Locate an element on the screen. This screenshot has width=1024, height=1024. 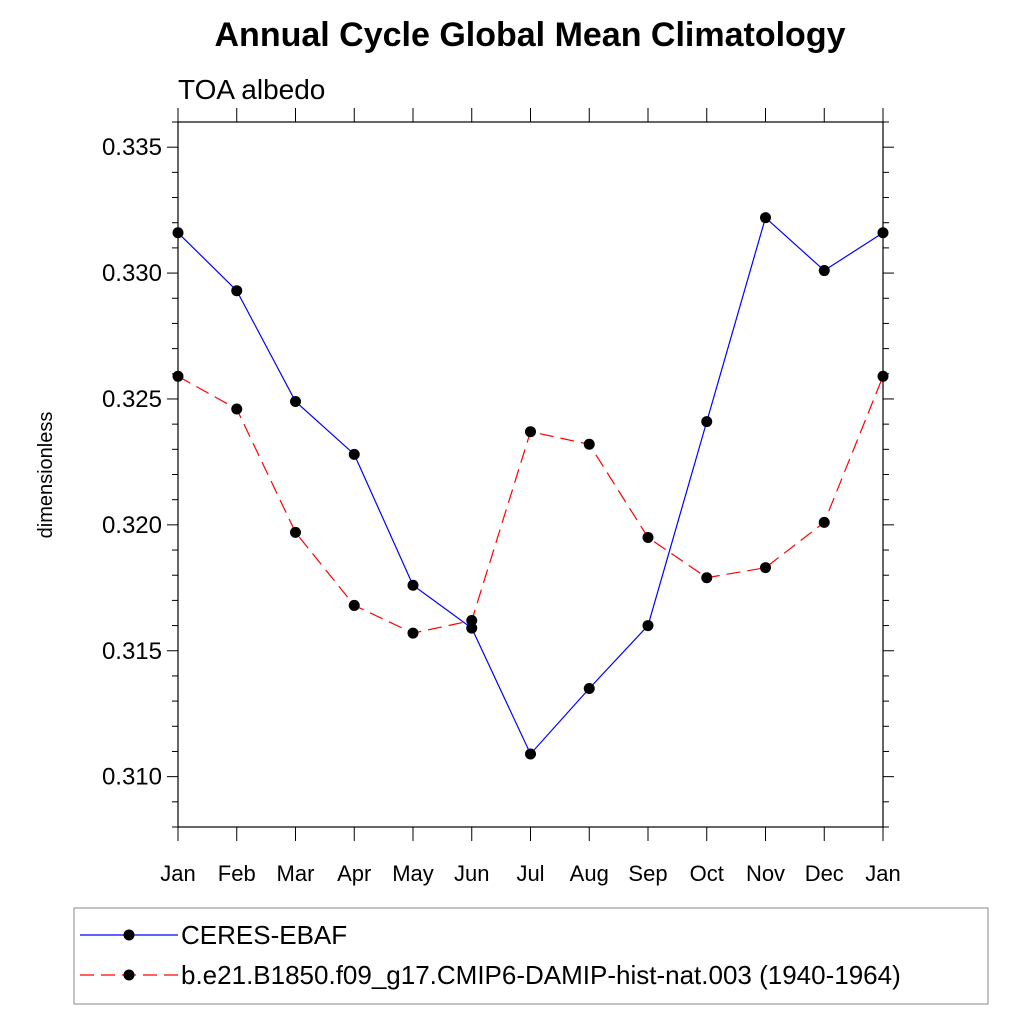
y-tick-label: 0.315 is located at coordinates (132, 651).